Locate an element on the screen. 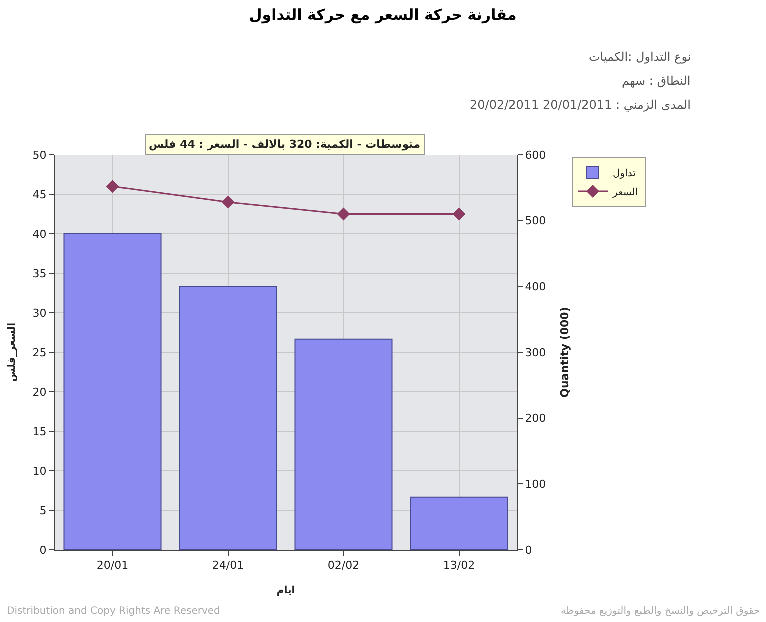 The image size is (766, 622). y-axis-title: السعر_فلس is located at coordinates (12, 352).